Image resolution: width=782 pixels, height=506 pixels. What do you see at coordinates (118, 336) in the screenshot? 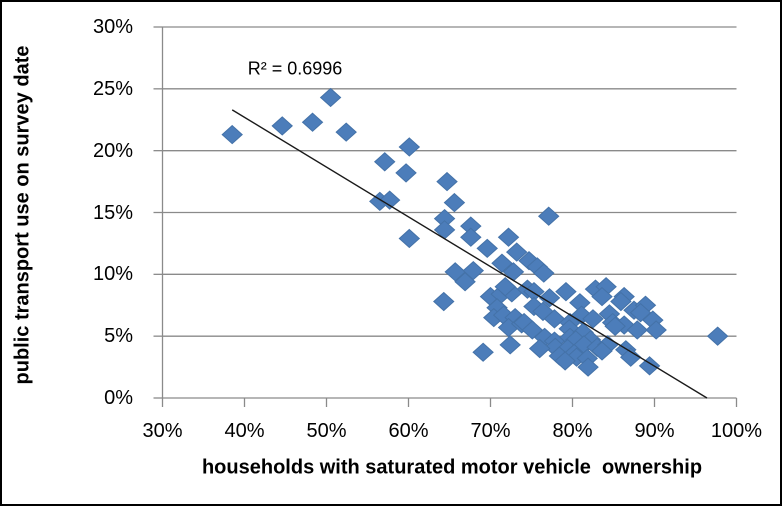
I see `y-tick-label: 5%` at bounding box center [118, 336].